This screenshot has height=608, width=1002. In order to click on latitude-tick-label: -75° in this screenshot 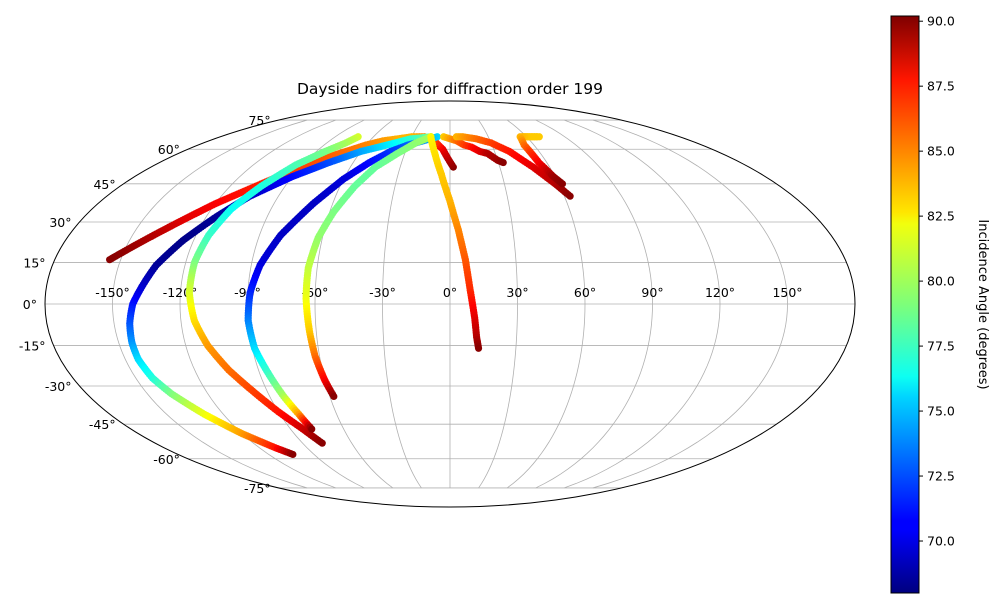, I will do `click(257, 488)`.